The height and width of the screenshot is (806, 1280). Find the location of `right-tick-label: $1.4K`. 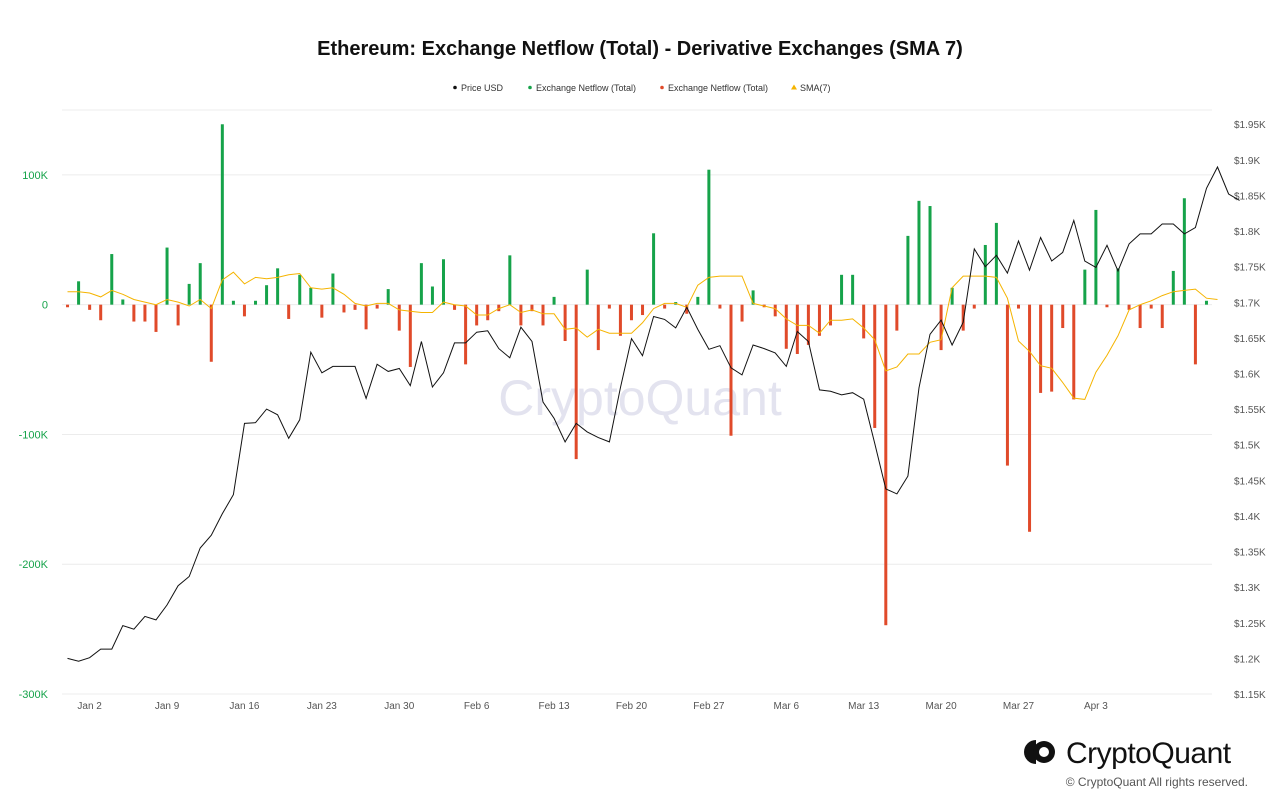

right-tick-label: $1.4K is located at coordinates (1247, 517).